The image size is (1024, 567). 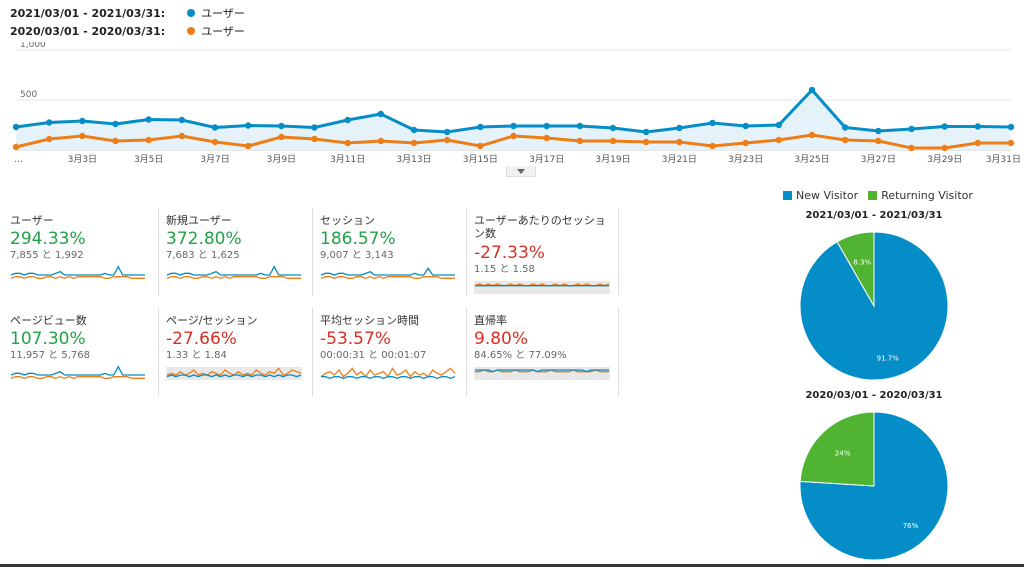 I want to click on returning-visitor-swatch, so click(x=873, y=195).